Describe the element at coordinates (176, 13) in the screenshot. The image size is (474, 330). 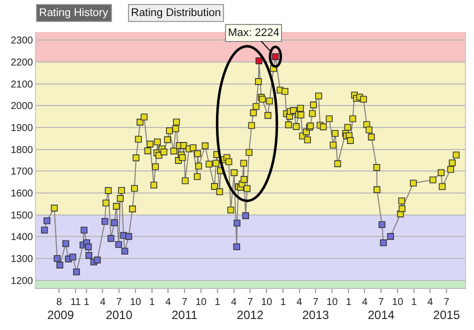
I see `text: Rating Distribution` at that location.